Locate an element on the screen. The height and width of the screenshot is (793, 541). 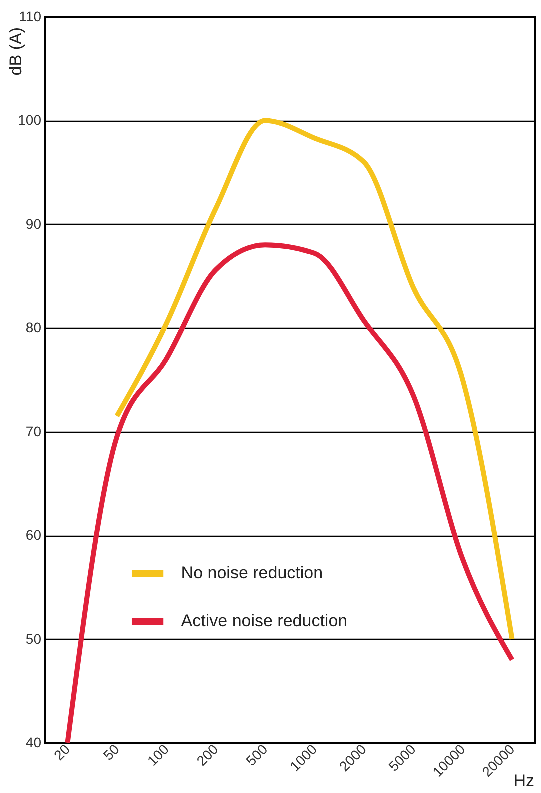
y-tick-label: 90 is located at coordinates (34, 224).